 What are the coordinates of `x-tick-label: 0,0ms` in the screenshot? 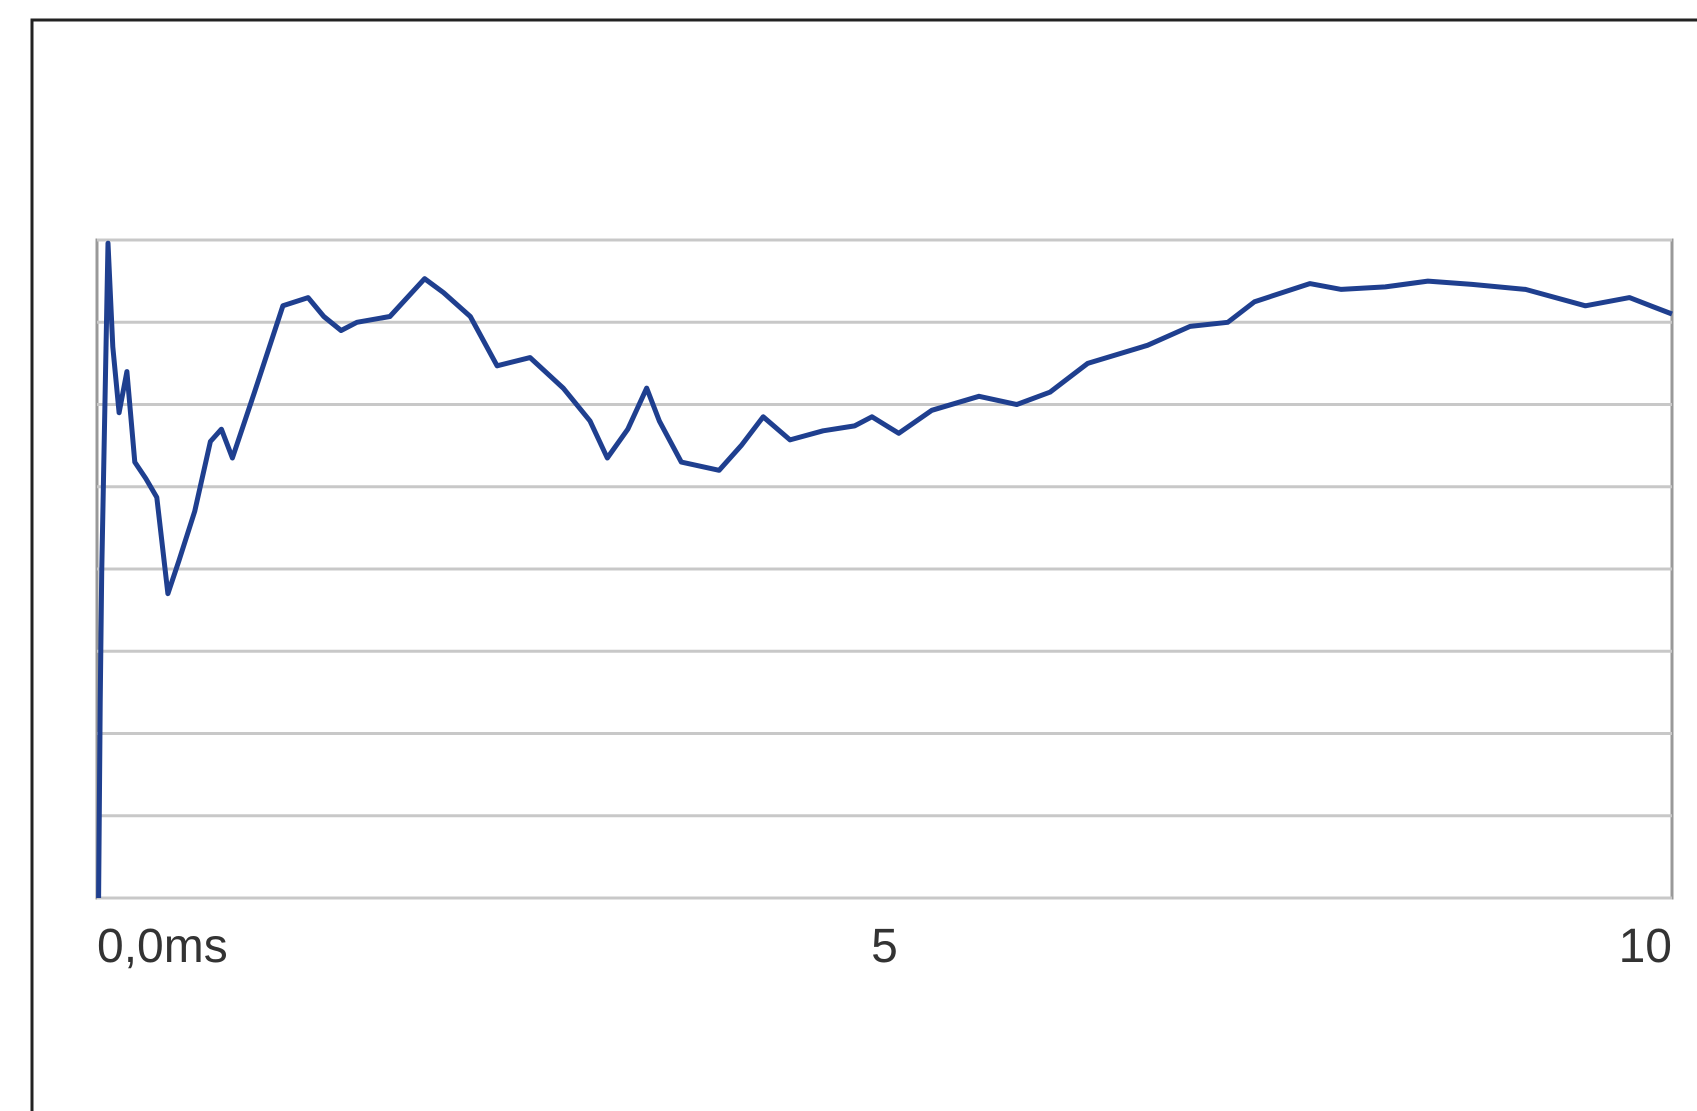 It's located at (162, 946).